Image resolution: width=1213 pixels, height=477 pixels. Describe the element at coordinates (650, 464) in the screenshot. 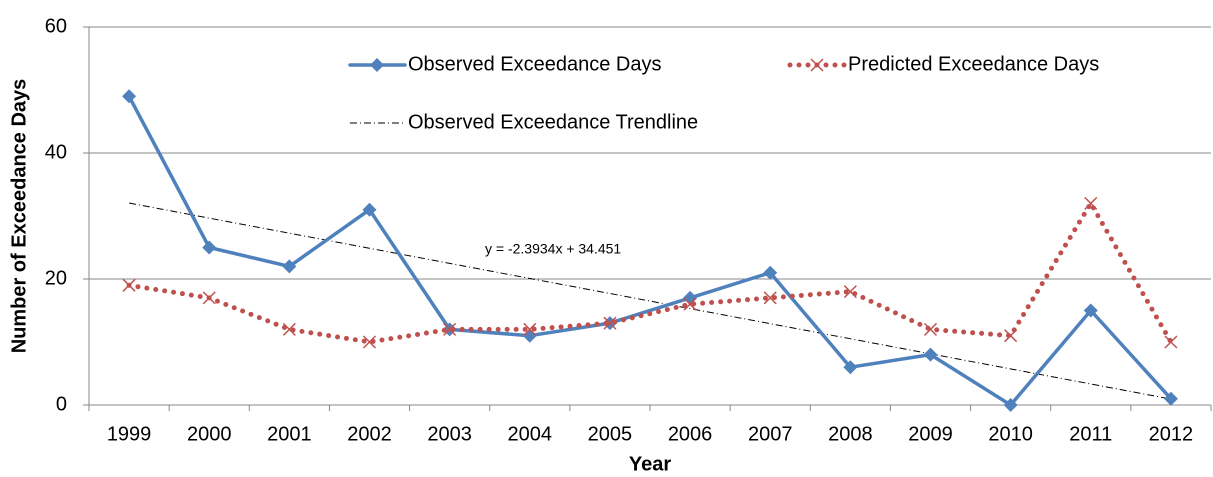

I see `x-axis-title: Year` at that location.